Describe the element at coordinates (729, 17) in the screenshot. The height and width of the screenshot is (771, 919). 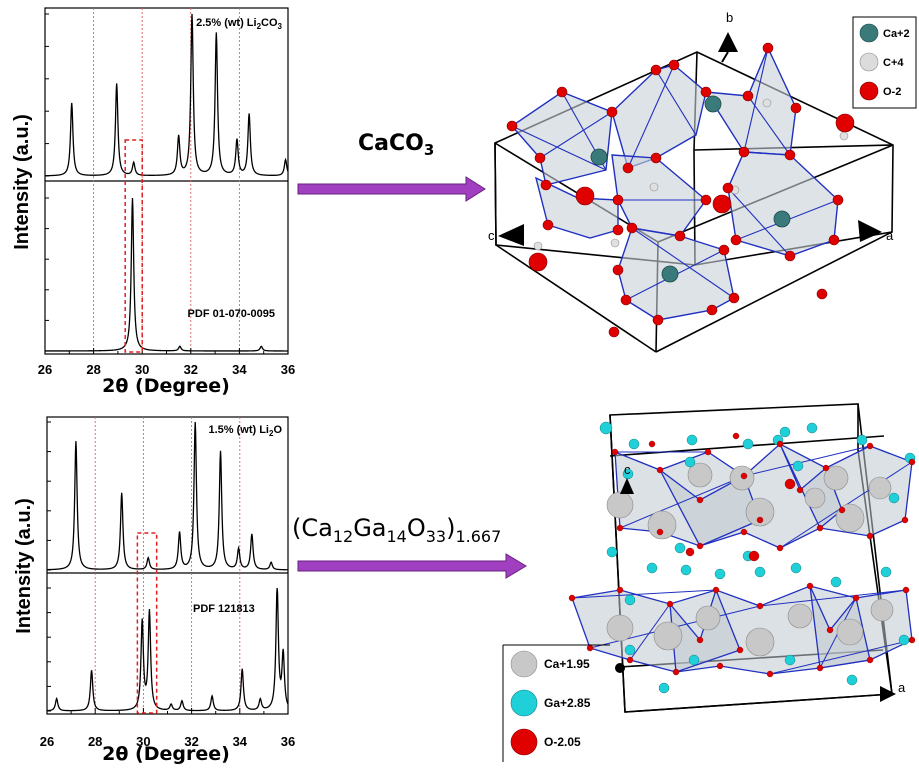
I see `axis-b-top: b` at that location.